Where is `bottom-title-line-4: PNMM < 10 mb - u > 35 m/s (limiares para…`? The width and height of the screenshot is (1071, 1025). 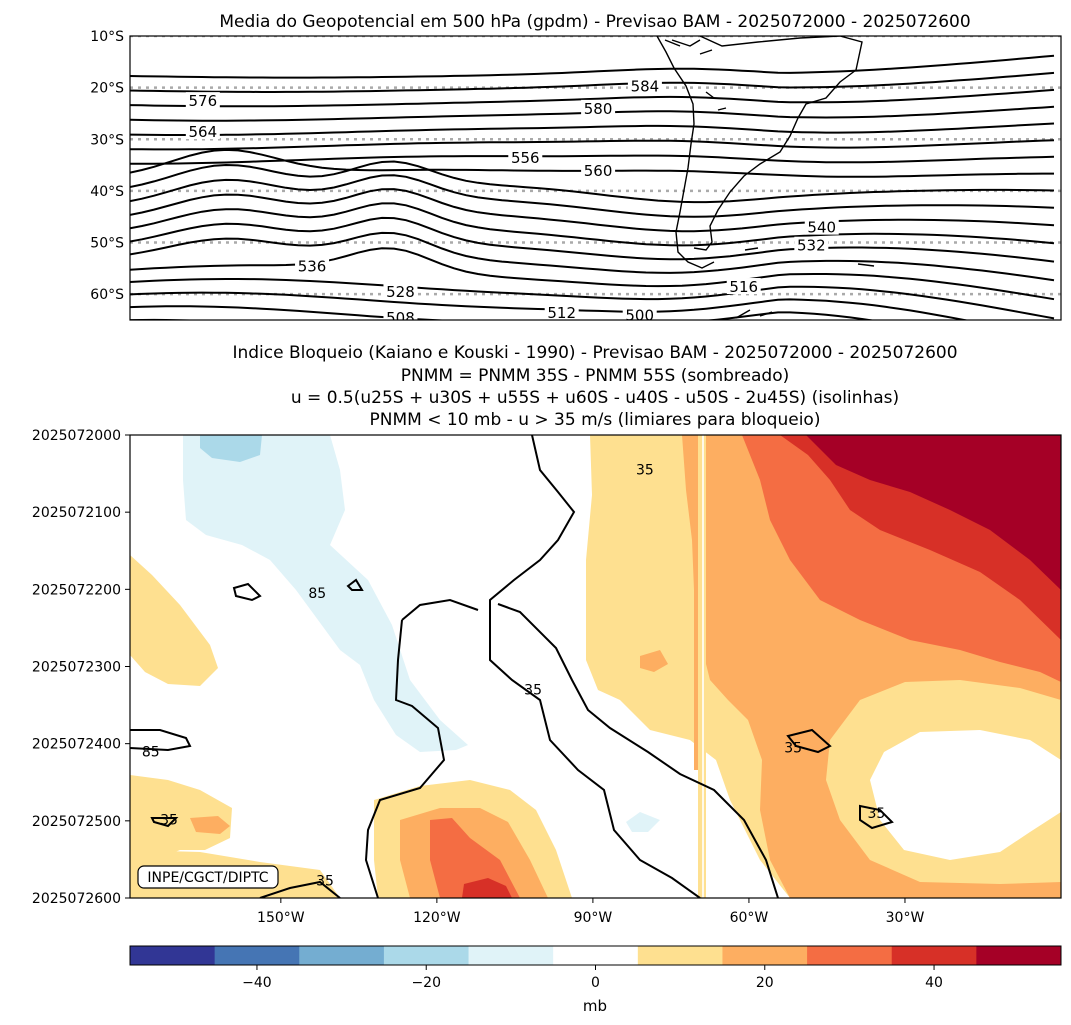 bottom-title-line-4: PNMM < 10 mb - u > 35 m/s (limiares para… is located at coordinates (595, 420).